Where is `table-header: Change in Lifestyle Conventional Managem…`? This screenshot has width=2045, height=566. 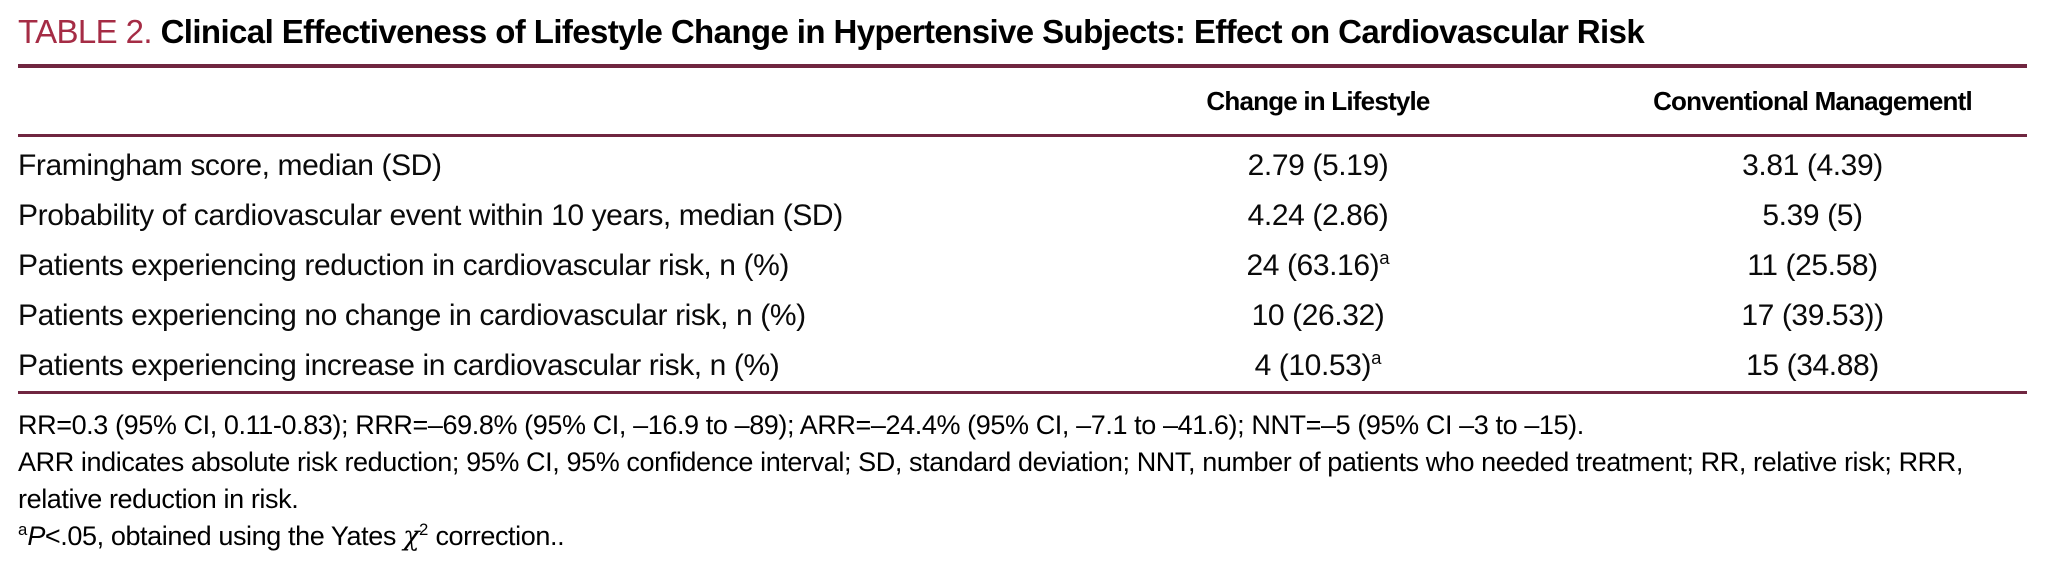 table-header: Change in Lifestyle Conventional Managem… is located at coordinates (1022, 102).